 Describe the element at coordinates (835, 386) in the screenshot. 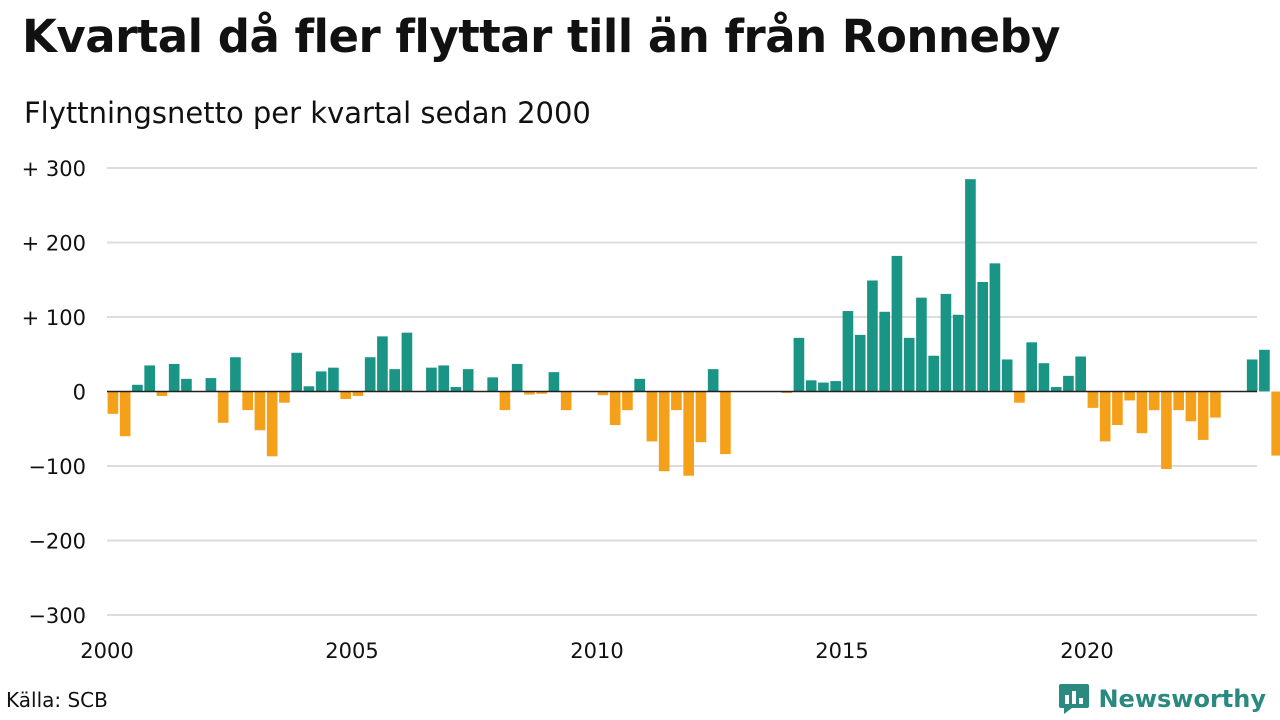

I see `bar-2014-q4` at that location.